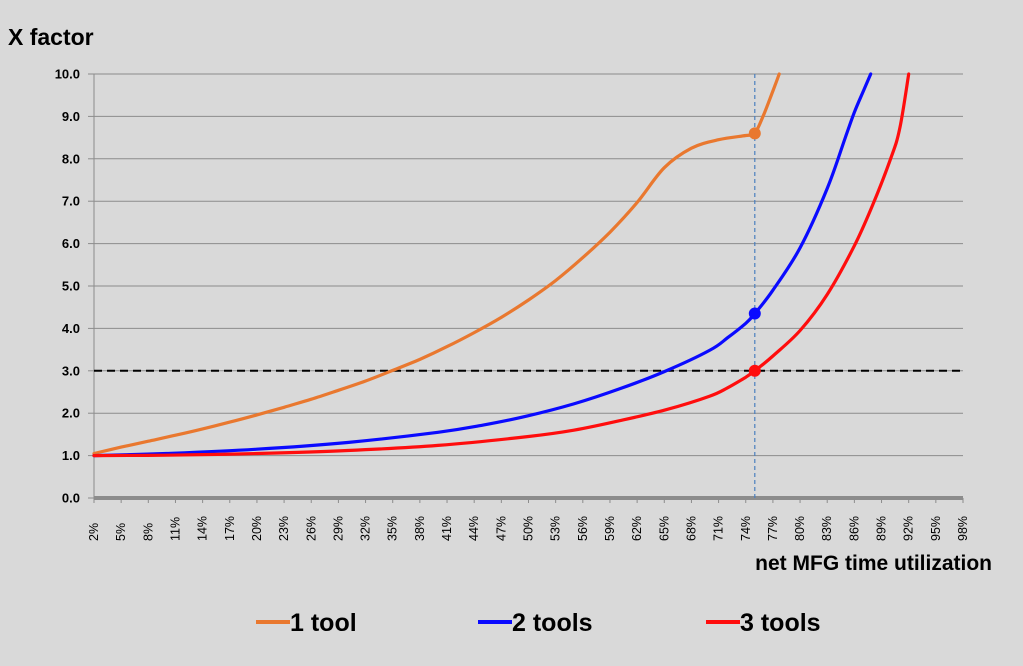  Describe the element at coordinates (501, 528) in the screenshot. I see `x-tick-label: 47%` at that location.